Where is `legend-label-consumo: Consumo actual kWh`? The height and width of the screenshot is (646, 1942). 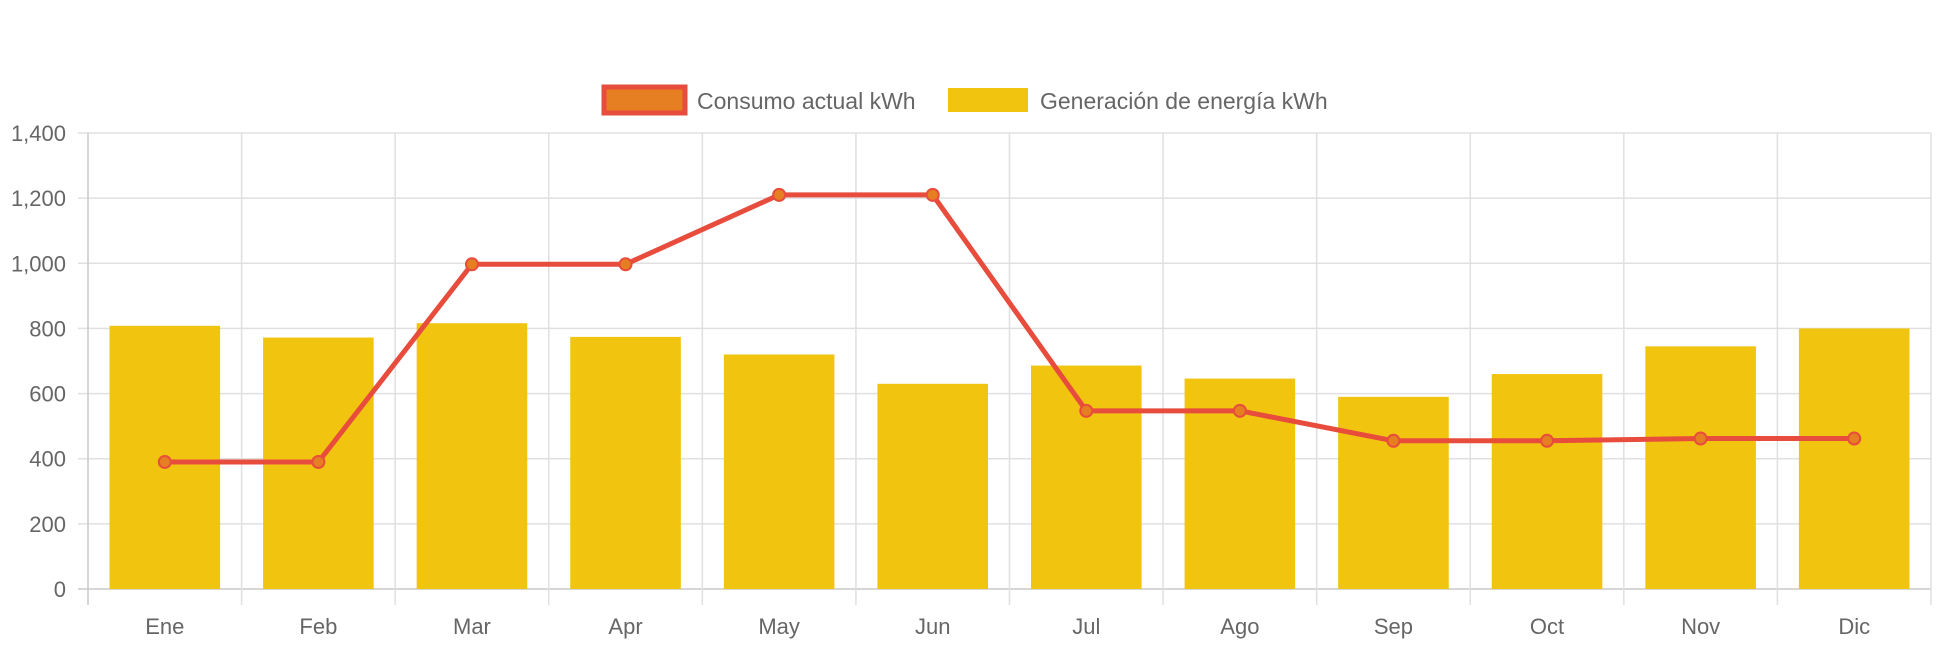
legend-label-consumo: Consumo actual kWh is located at coordinates (806, 101).